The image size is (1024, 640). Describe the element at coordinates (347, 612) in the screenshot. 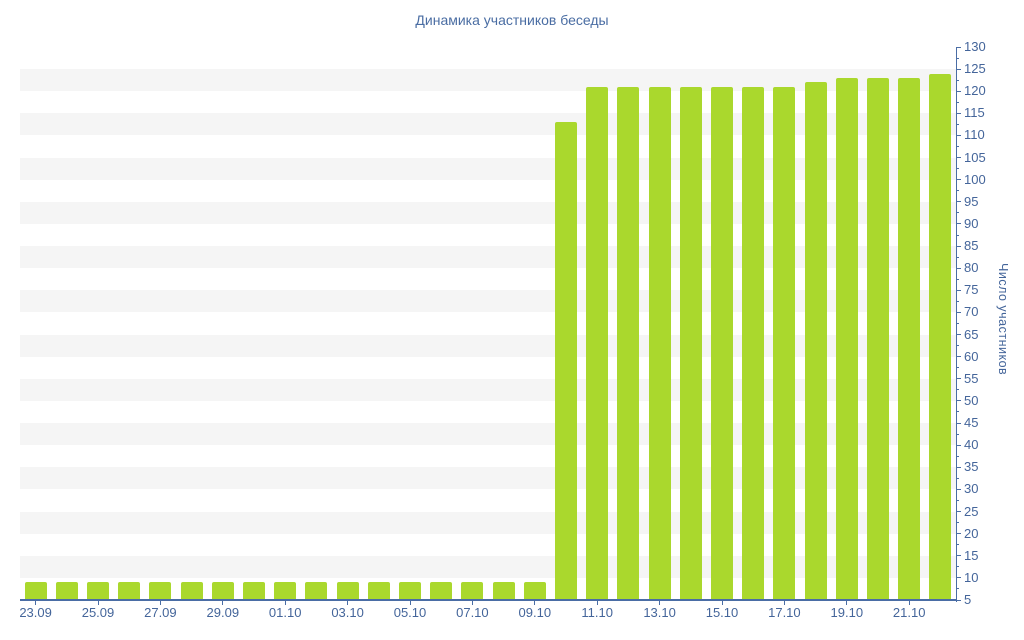

I see `x-tick-label: 03.10` at that location.